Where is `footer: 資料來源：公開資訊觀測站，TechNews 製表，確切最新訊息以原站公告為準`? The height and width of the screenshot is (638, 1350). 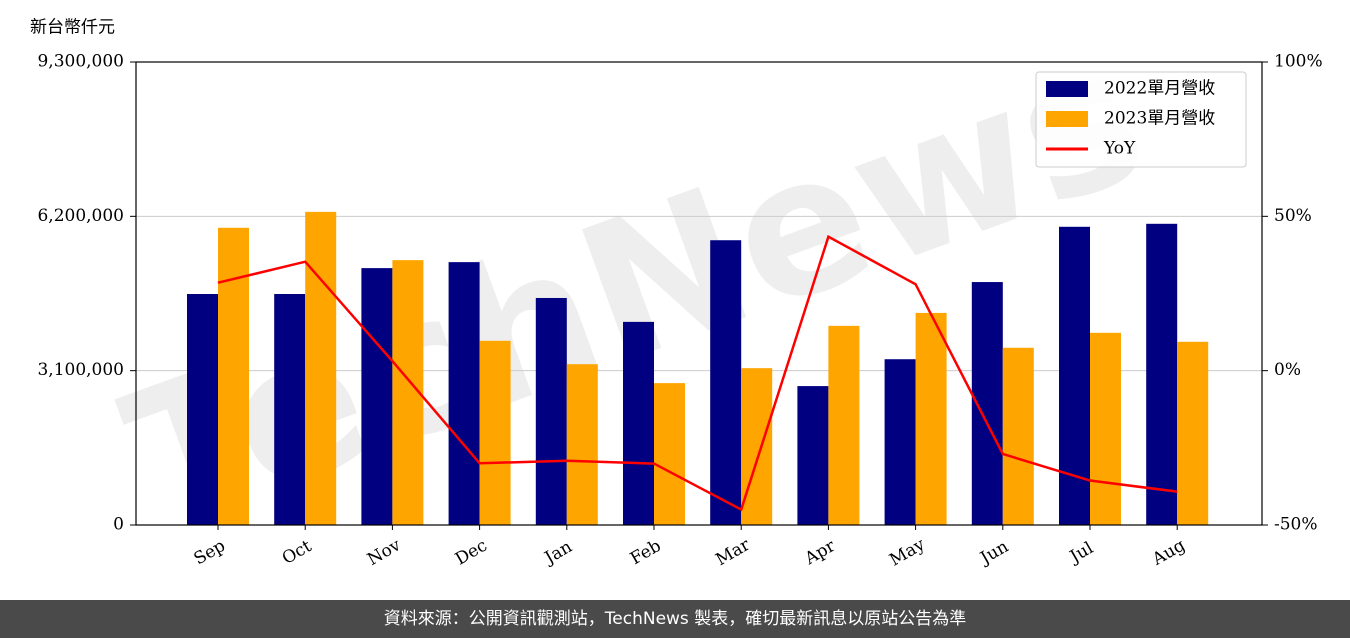 footer: 資料來源：公開資訊觀測站，TechNews 製表，確切最新訊息以原站公告為準 is located at coordinates (675, 619).